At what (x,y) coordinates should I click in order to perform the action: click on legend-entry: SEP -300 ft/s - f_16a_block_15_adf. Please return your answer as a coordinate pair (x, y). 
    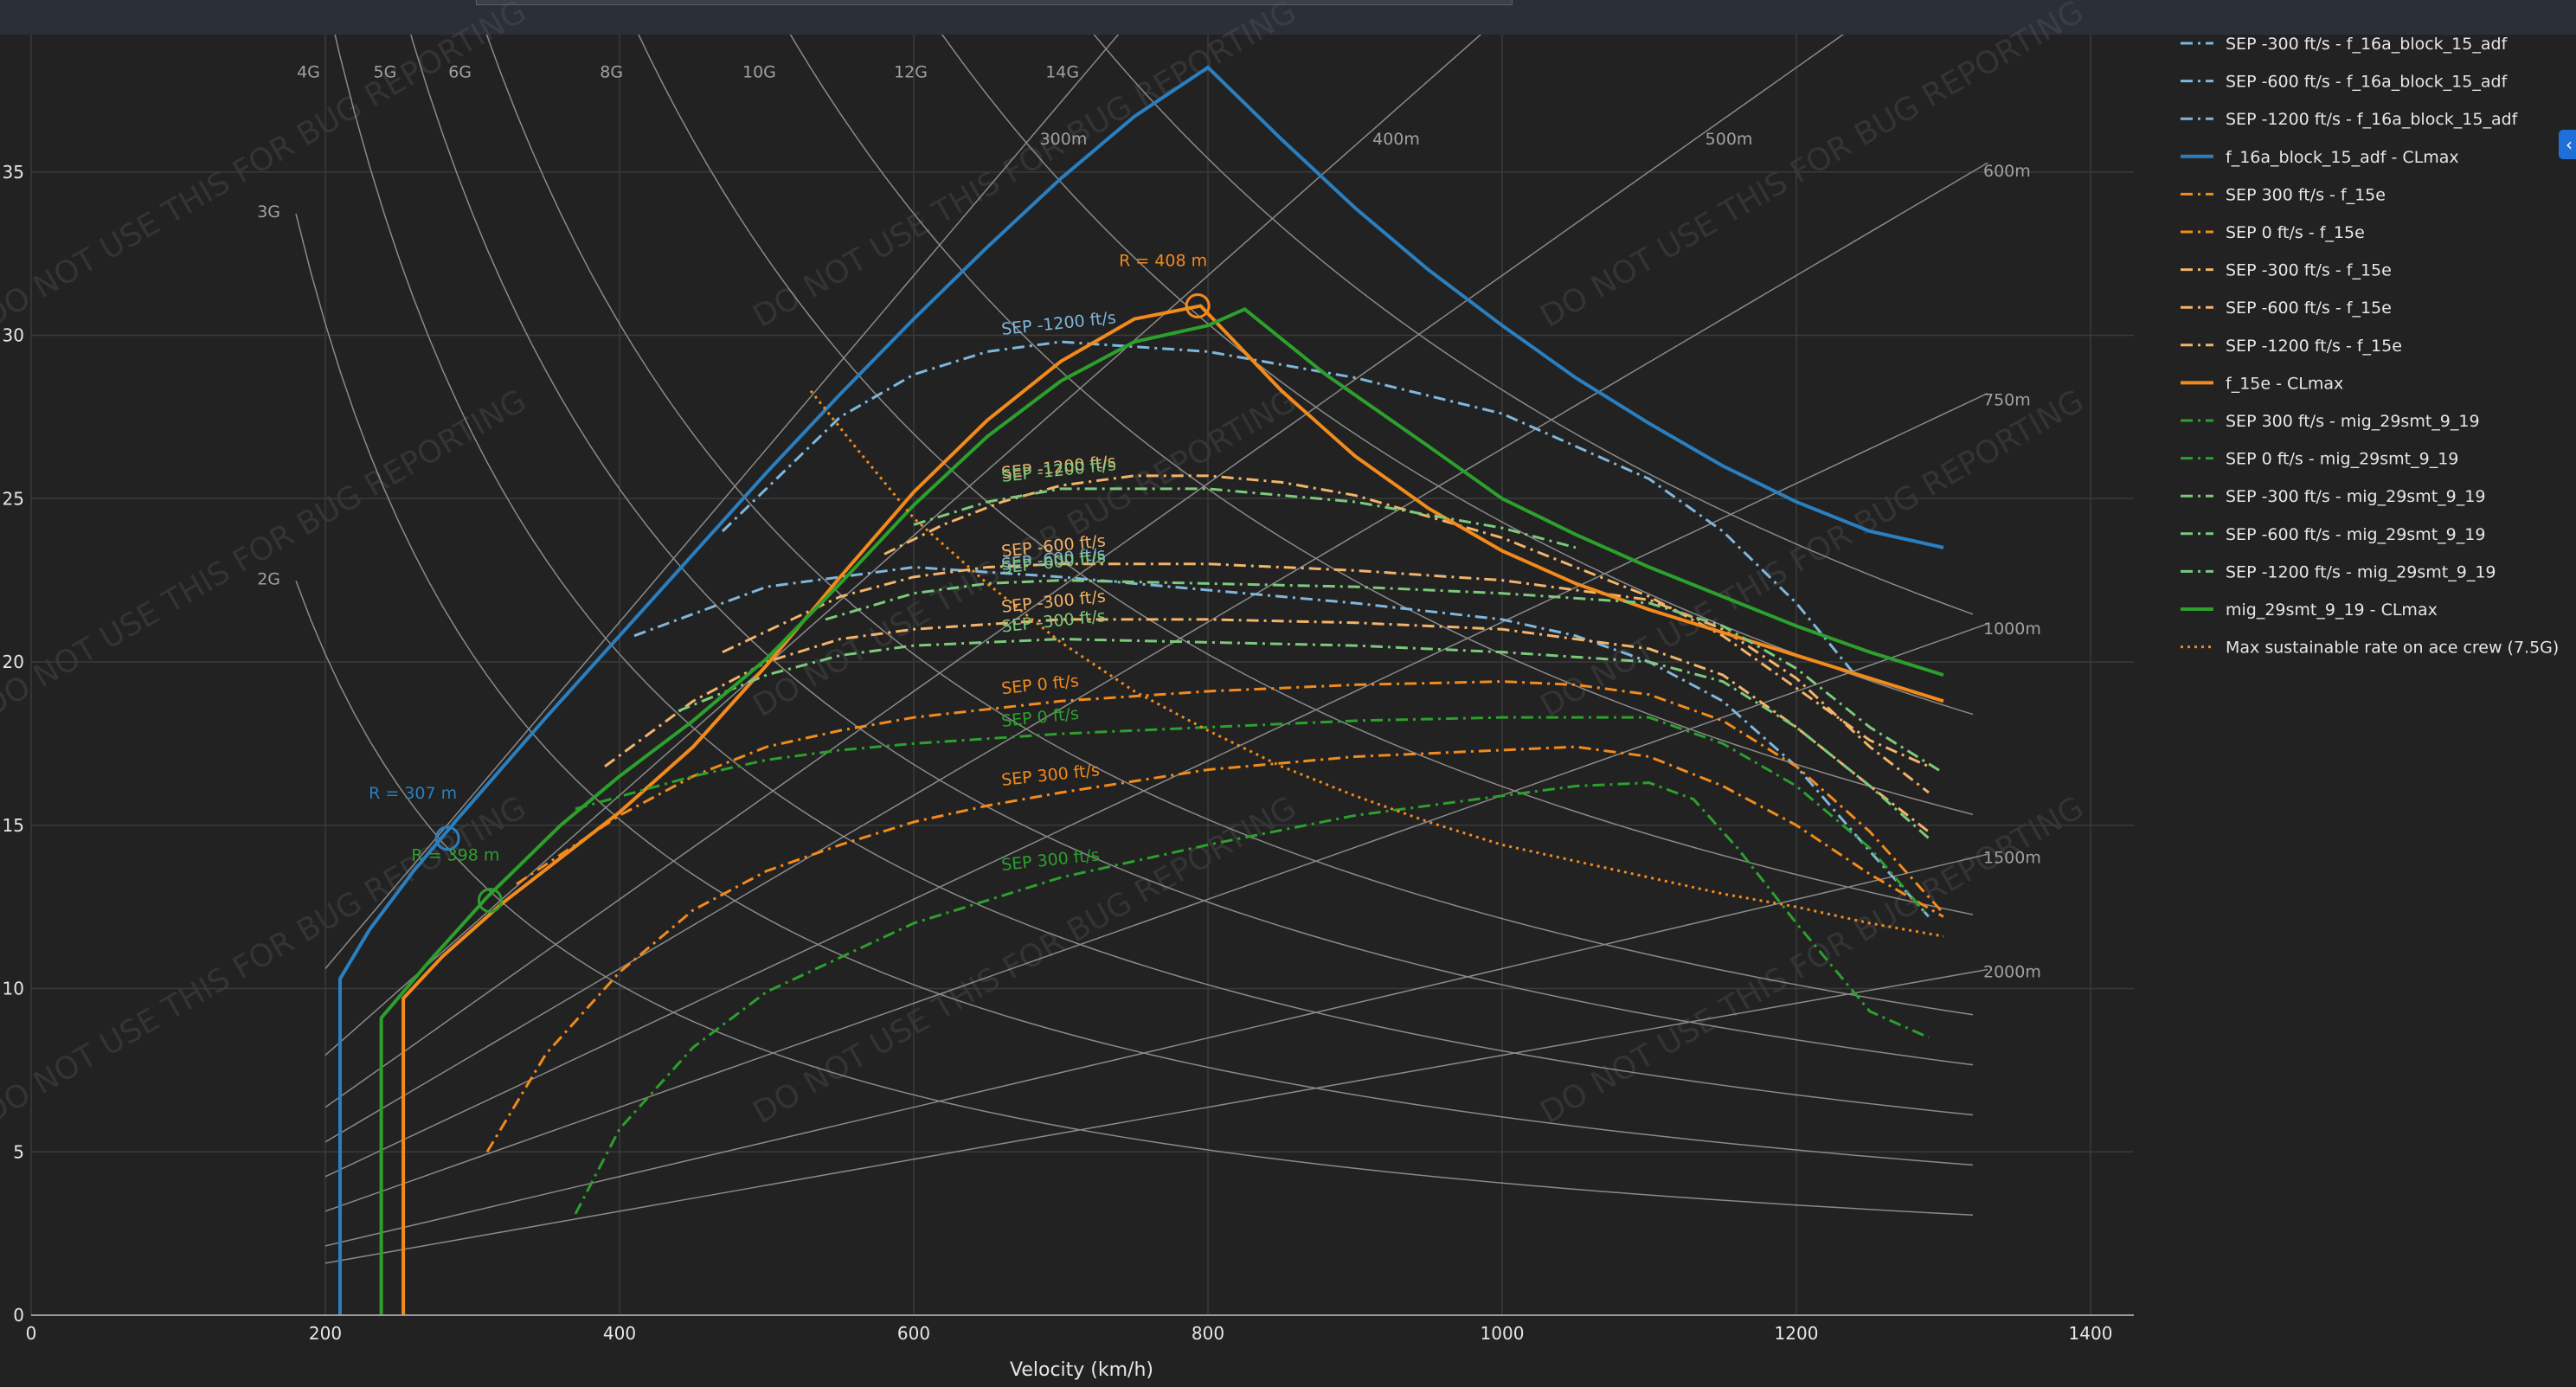
    Looking at the image, I should click on (2367, 45).